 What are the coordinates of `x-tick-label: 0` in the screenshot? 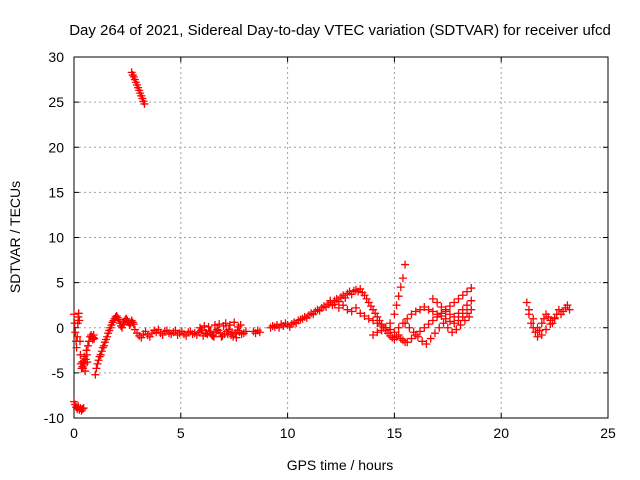 It's located at (74, 433).